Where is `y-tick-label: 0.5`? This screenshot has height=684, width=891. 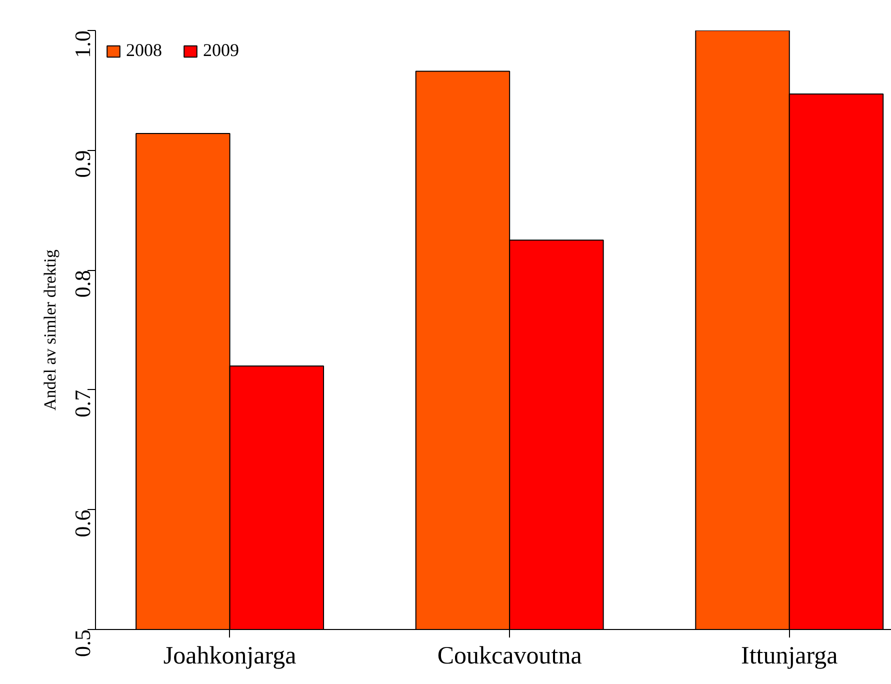 y-tick-label: 0.5 is located at coordinates (82, 643).